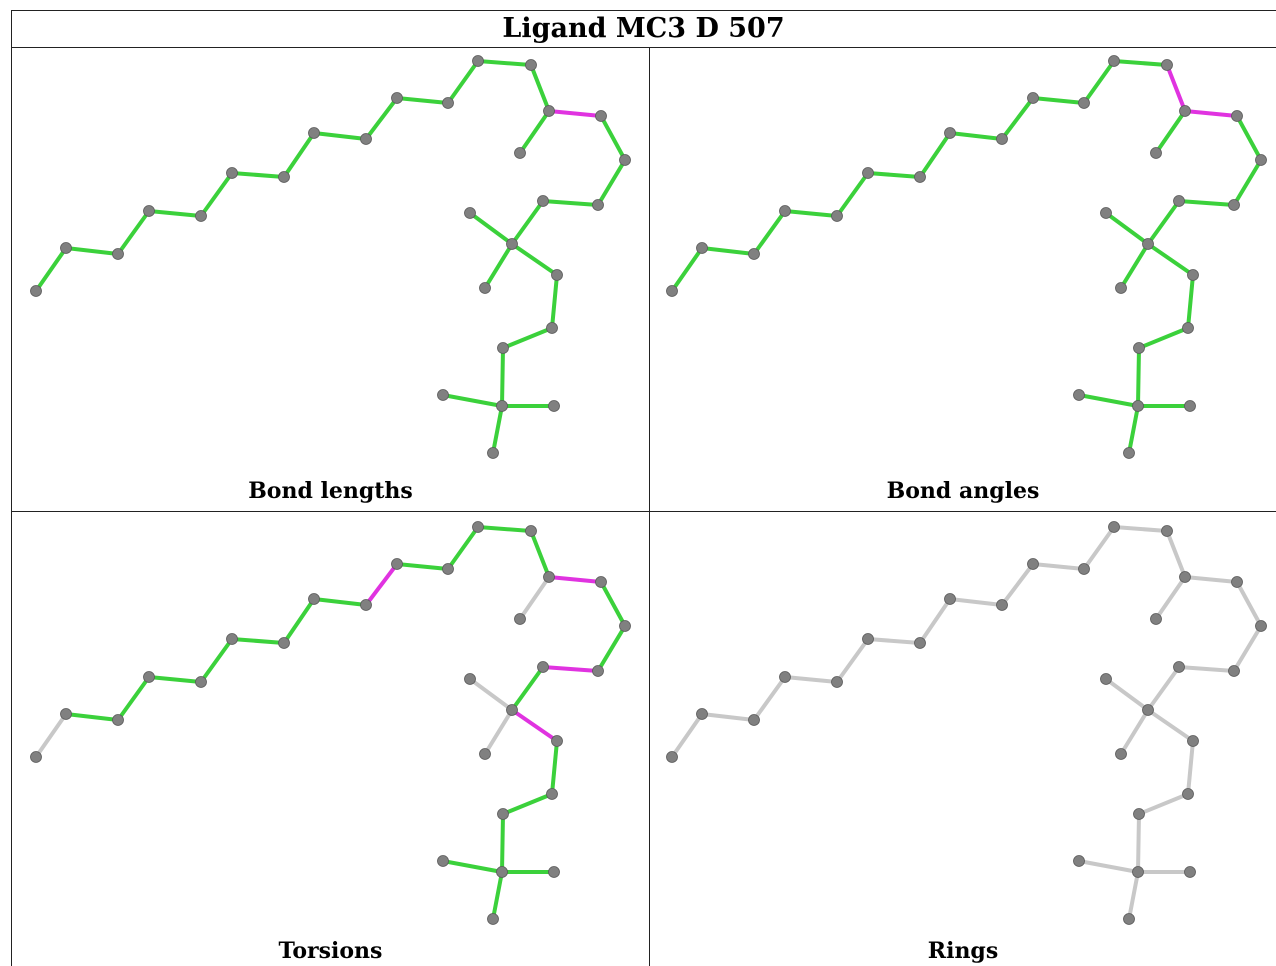  What do you see at coordinates (330, 491) in the screenshot?
I see `panel-label-bond-lengths: Bond lengths` at bounding box center [330, 491].